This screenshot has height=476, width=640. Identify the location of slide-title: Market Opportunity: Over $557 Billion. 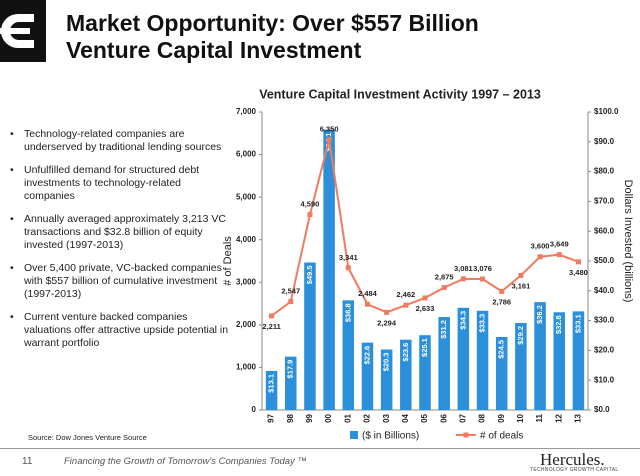
(272, 23).